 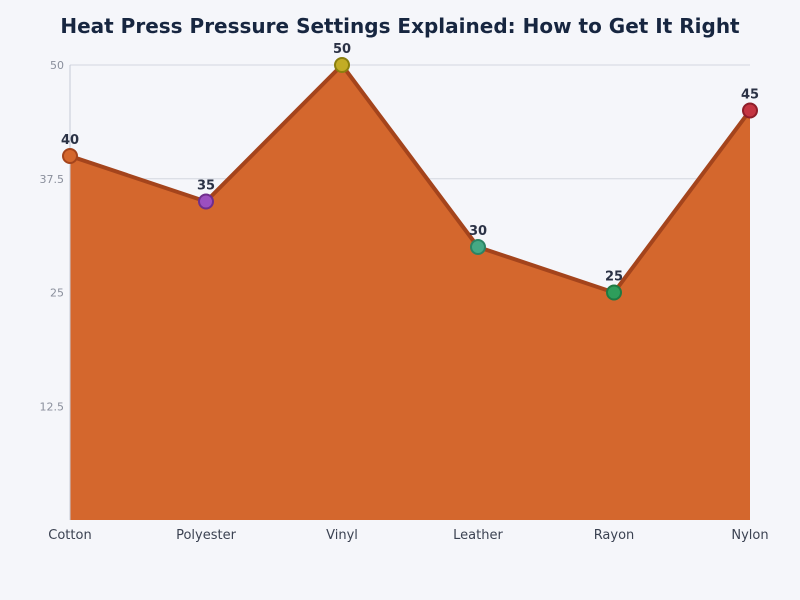 I want to click on x-tick-label: Nylon, so click(x=749, y=535).